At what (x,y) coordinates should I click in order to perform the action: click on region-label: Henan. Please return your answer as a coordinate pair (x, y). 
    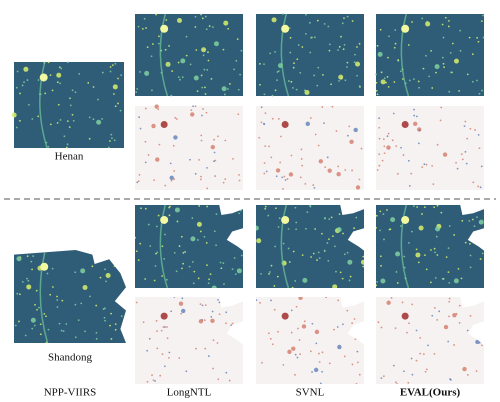
    Looking at the image, I should click on (69, 157).